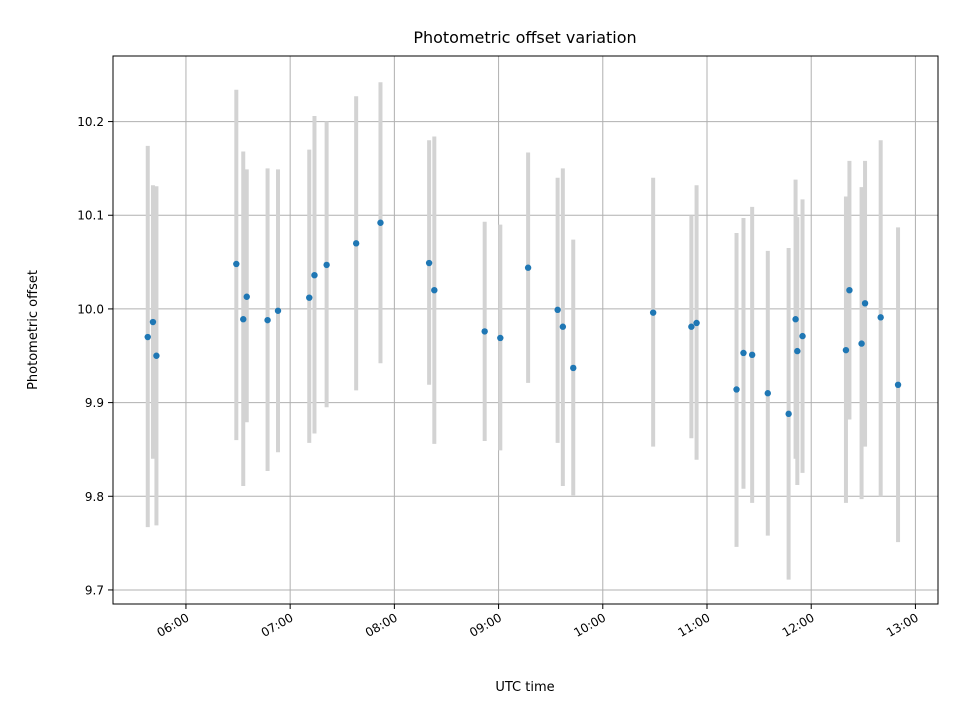 The width and height of the screenshot is (960, 720). What do you see at coordinates (94, 497) in the screenshot?
I see `y-tick-label: 9.8` at bounding box center [94, 497].